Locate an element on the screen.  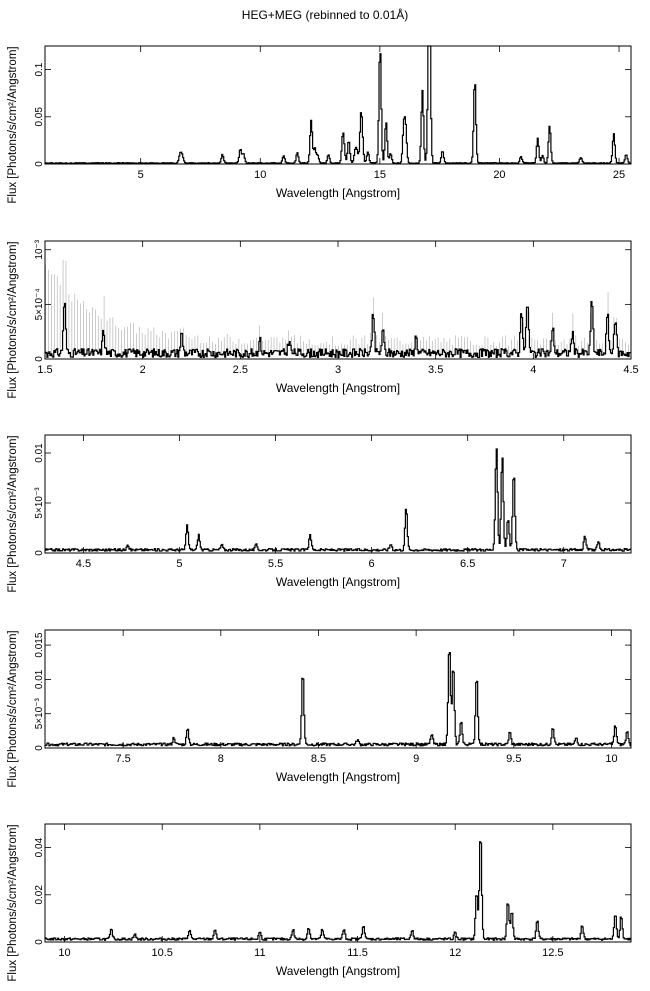
x-tick-label: 10.5 is located at coordinates (161, 953).